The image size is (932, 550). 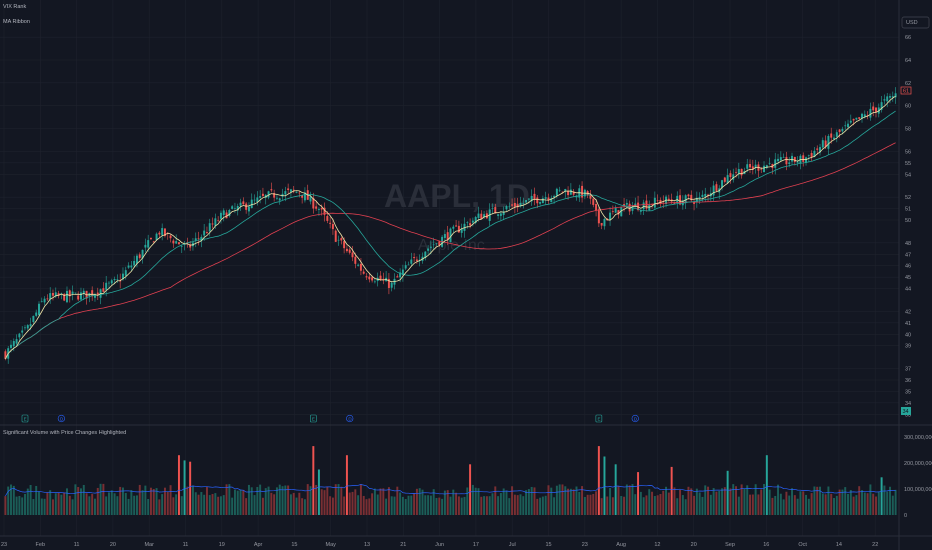 What do you see at coordinates (16, 22) in the screenshot?
I see `ma-ribbon-label: MA Ribbon` at bounding box center [16, 22].